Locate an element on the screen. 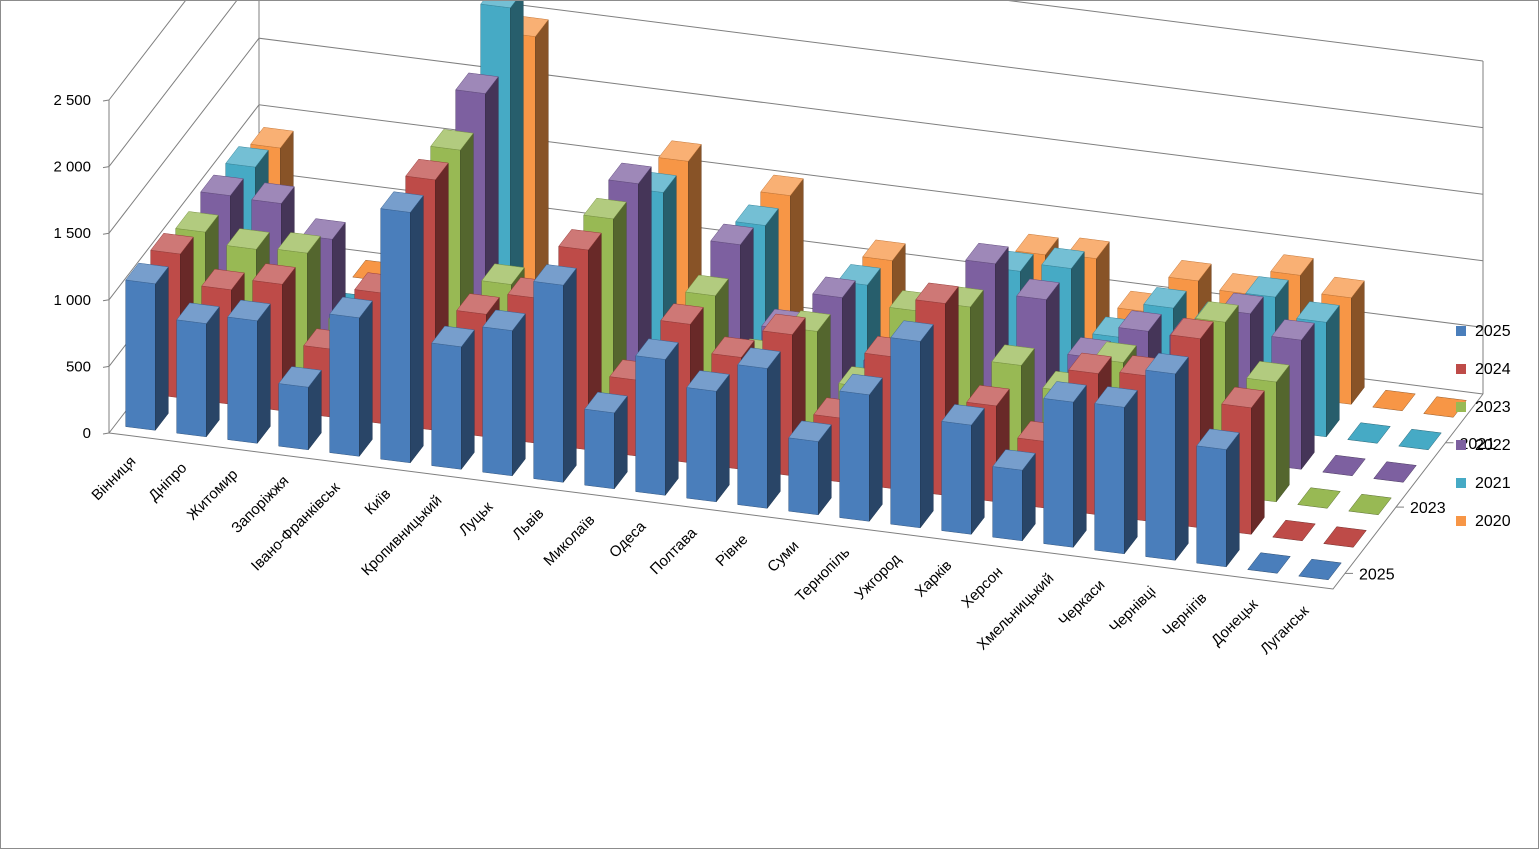 Image resolution: width=1539 pixels, height=850 pixels. category-label: Херсон is located at coordinates (982, 588).